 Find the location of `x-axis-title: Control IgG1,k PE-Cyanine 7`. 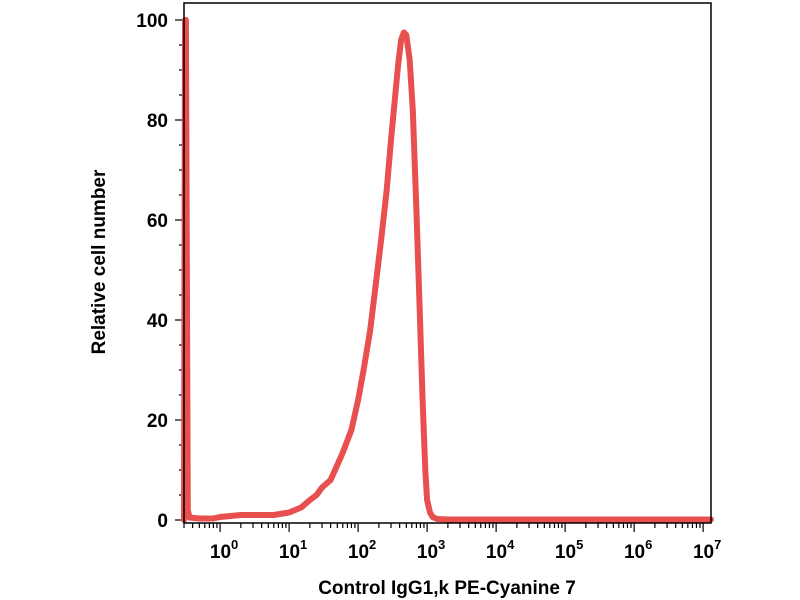

x-axis-title: Control IgG1,k PE-Cyanine 7 is located at coordinates (447, 588).